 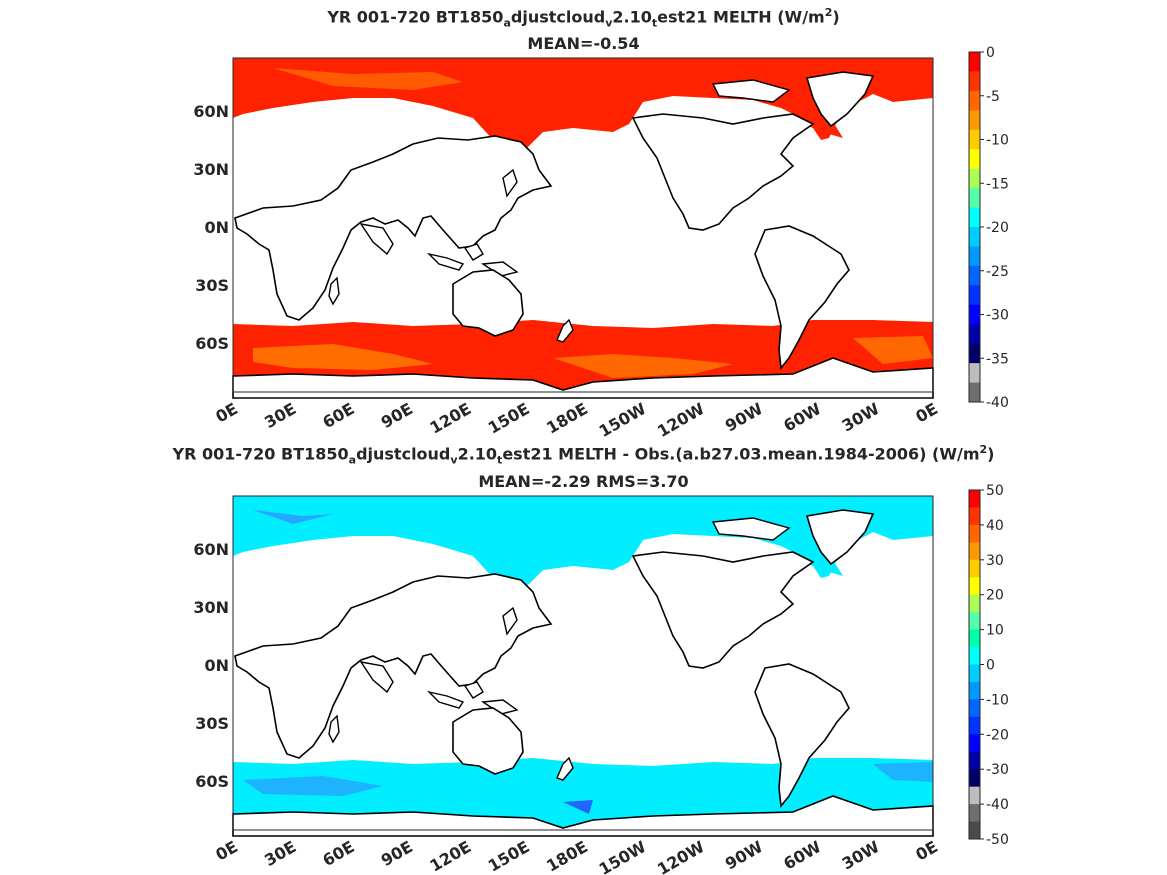 I want to click on panel1-colorbar: 0 -5 -10 -15 -20 -25 -30 -35 -40, so click(x=988, y=228).